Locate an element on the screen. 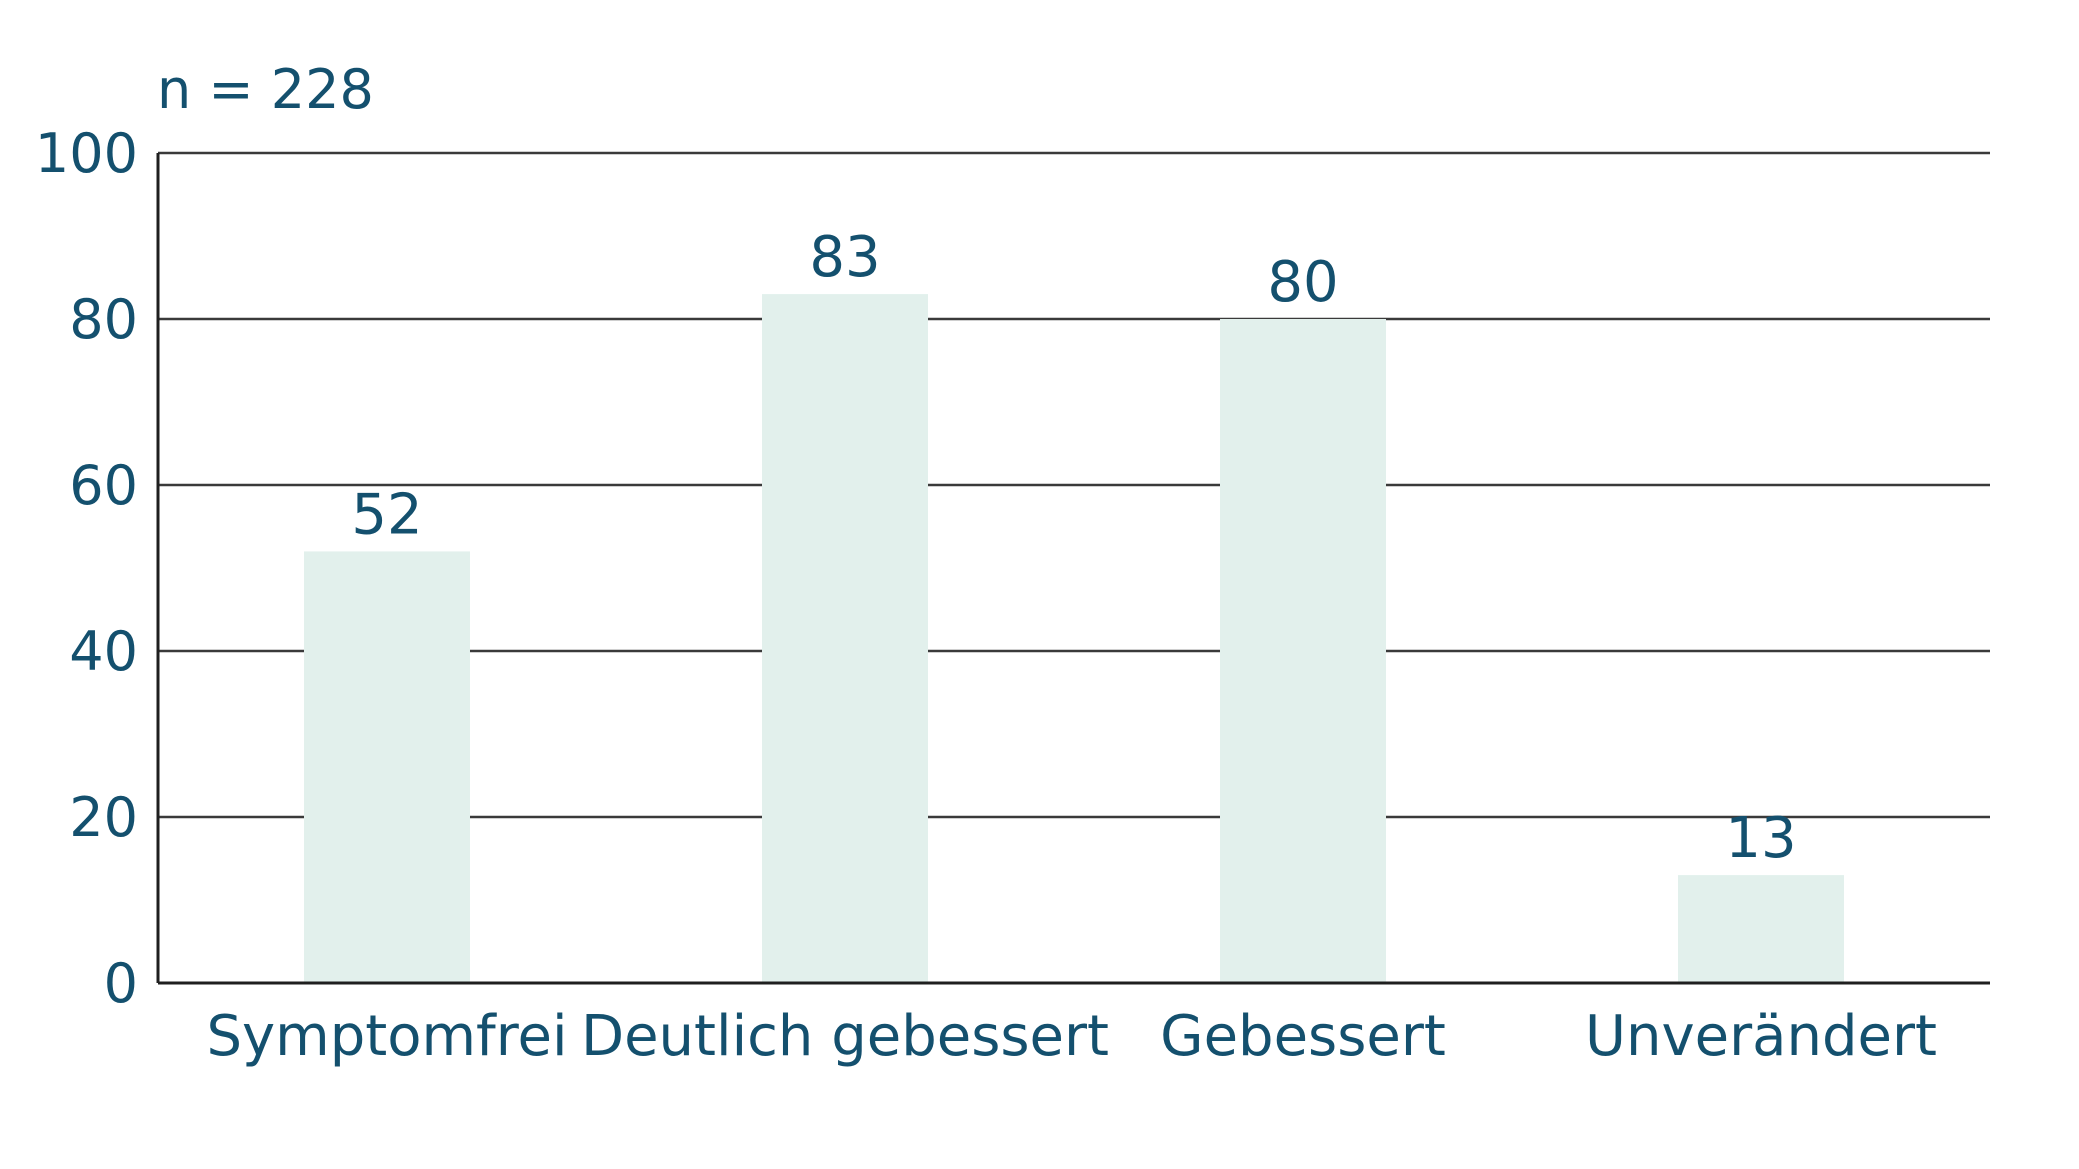 Image resolution: width=2079 pixels, height=1169 pixels. sample-size-note: n = 228 is located at coordinates (265, 89).